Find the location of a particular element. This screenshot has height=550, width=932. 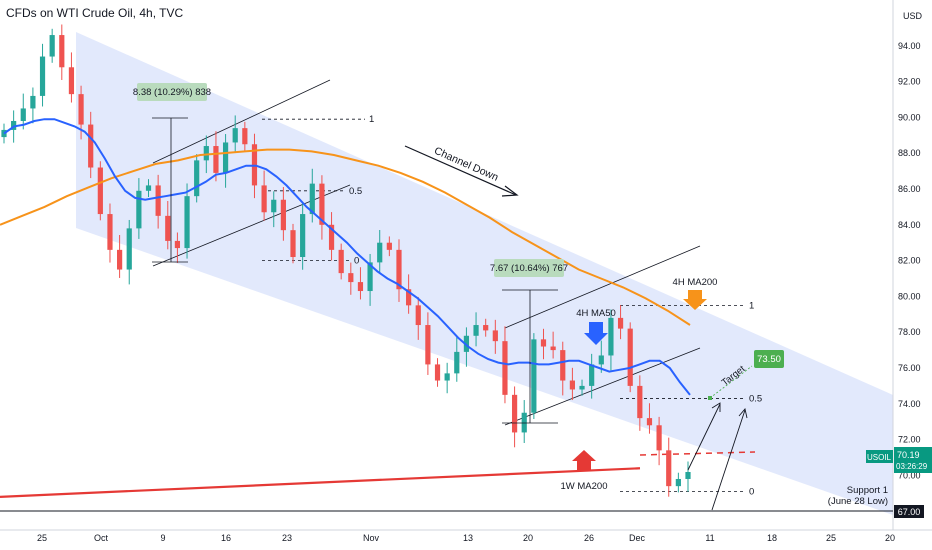

sub-channel-1-upper is located at coordinates (241, 121).